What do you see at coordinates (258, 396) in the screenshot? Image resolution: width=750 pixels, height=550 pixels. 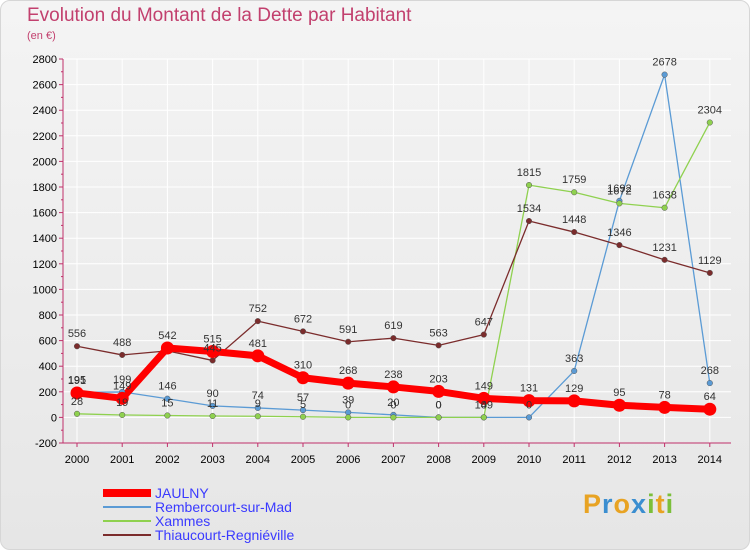 I see `data-label: 74` at bounding box center [258, 396].